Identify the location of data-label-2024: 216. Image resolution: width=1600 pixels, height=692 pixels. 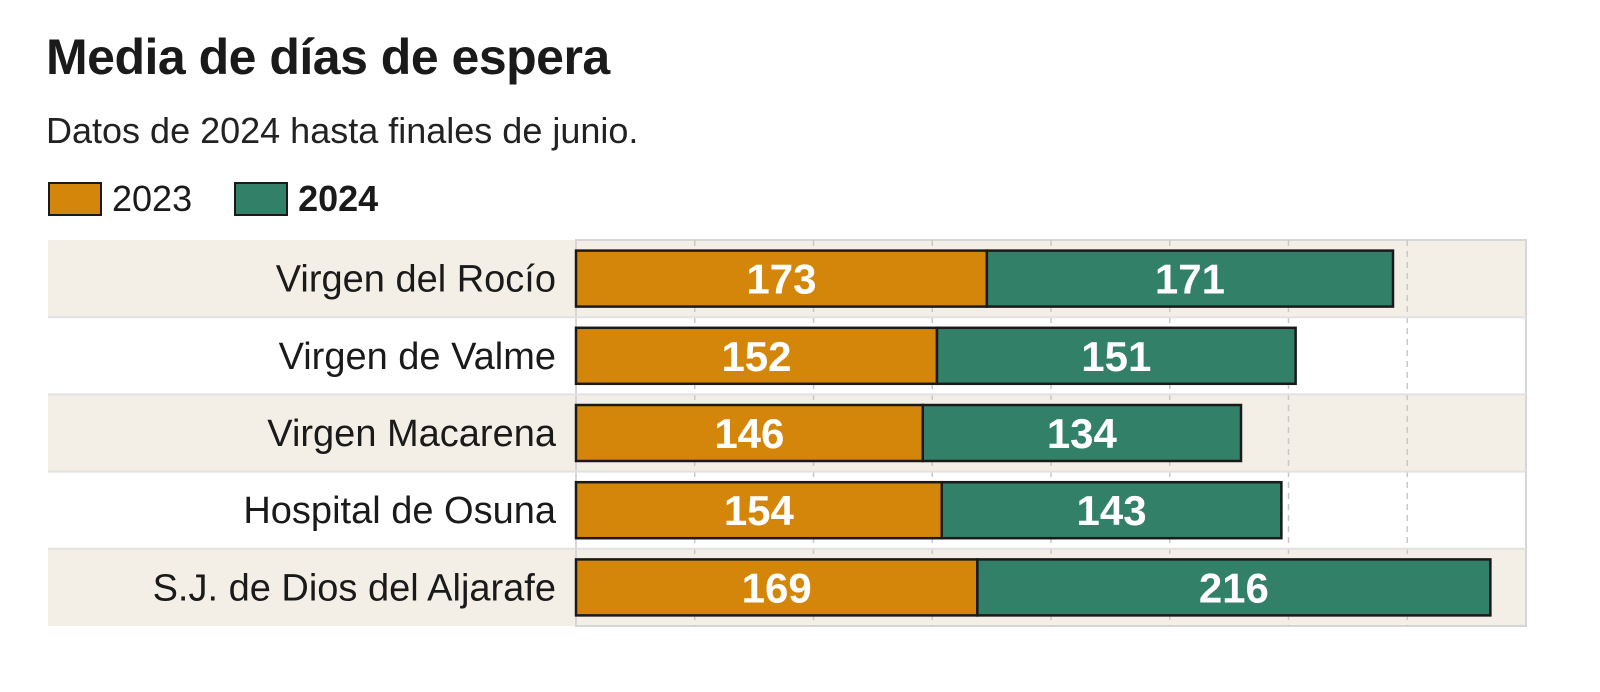
(1234, 587).